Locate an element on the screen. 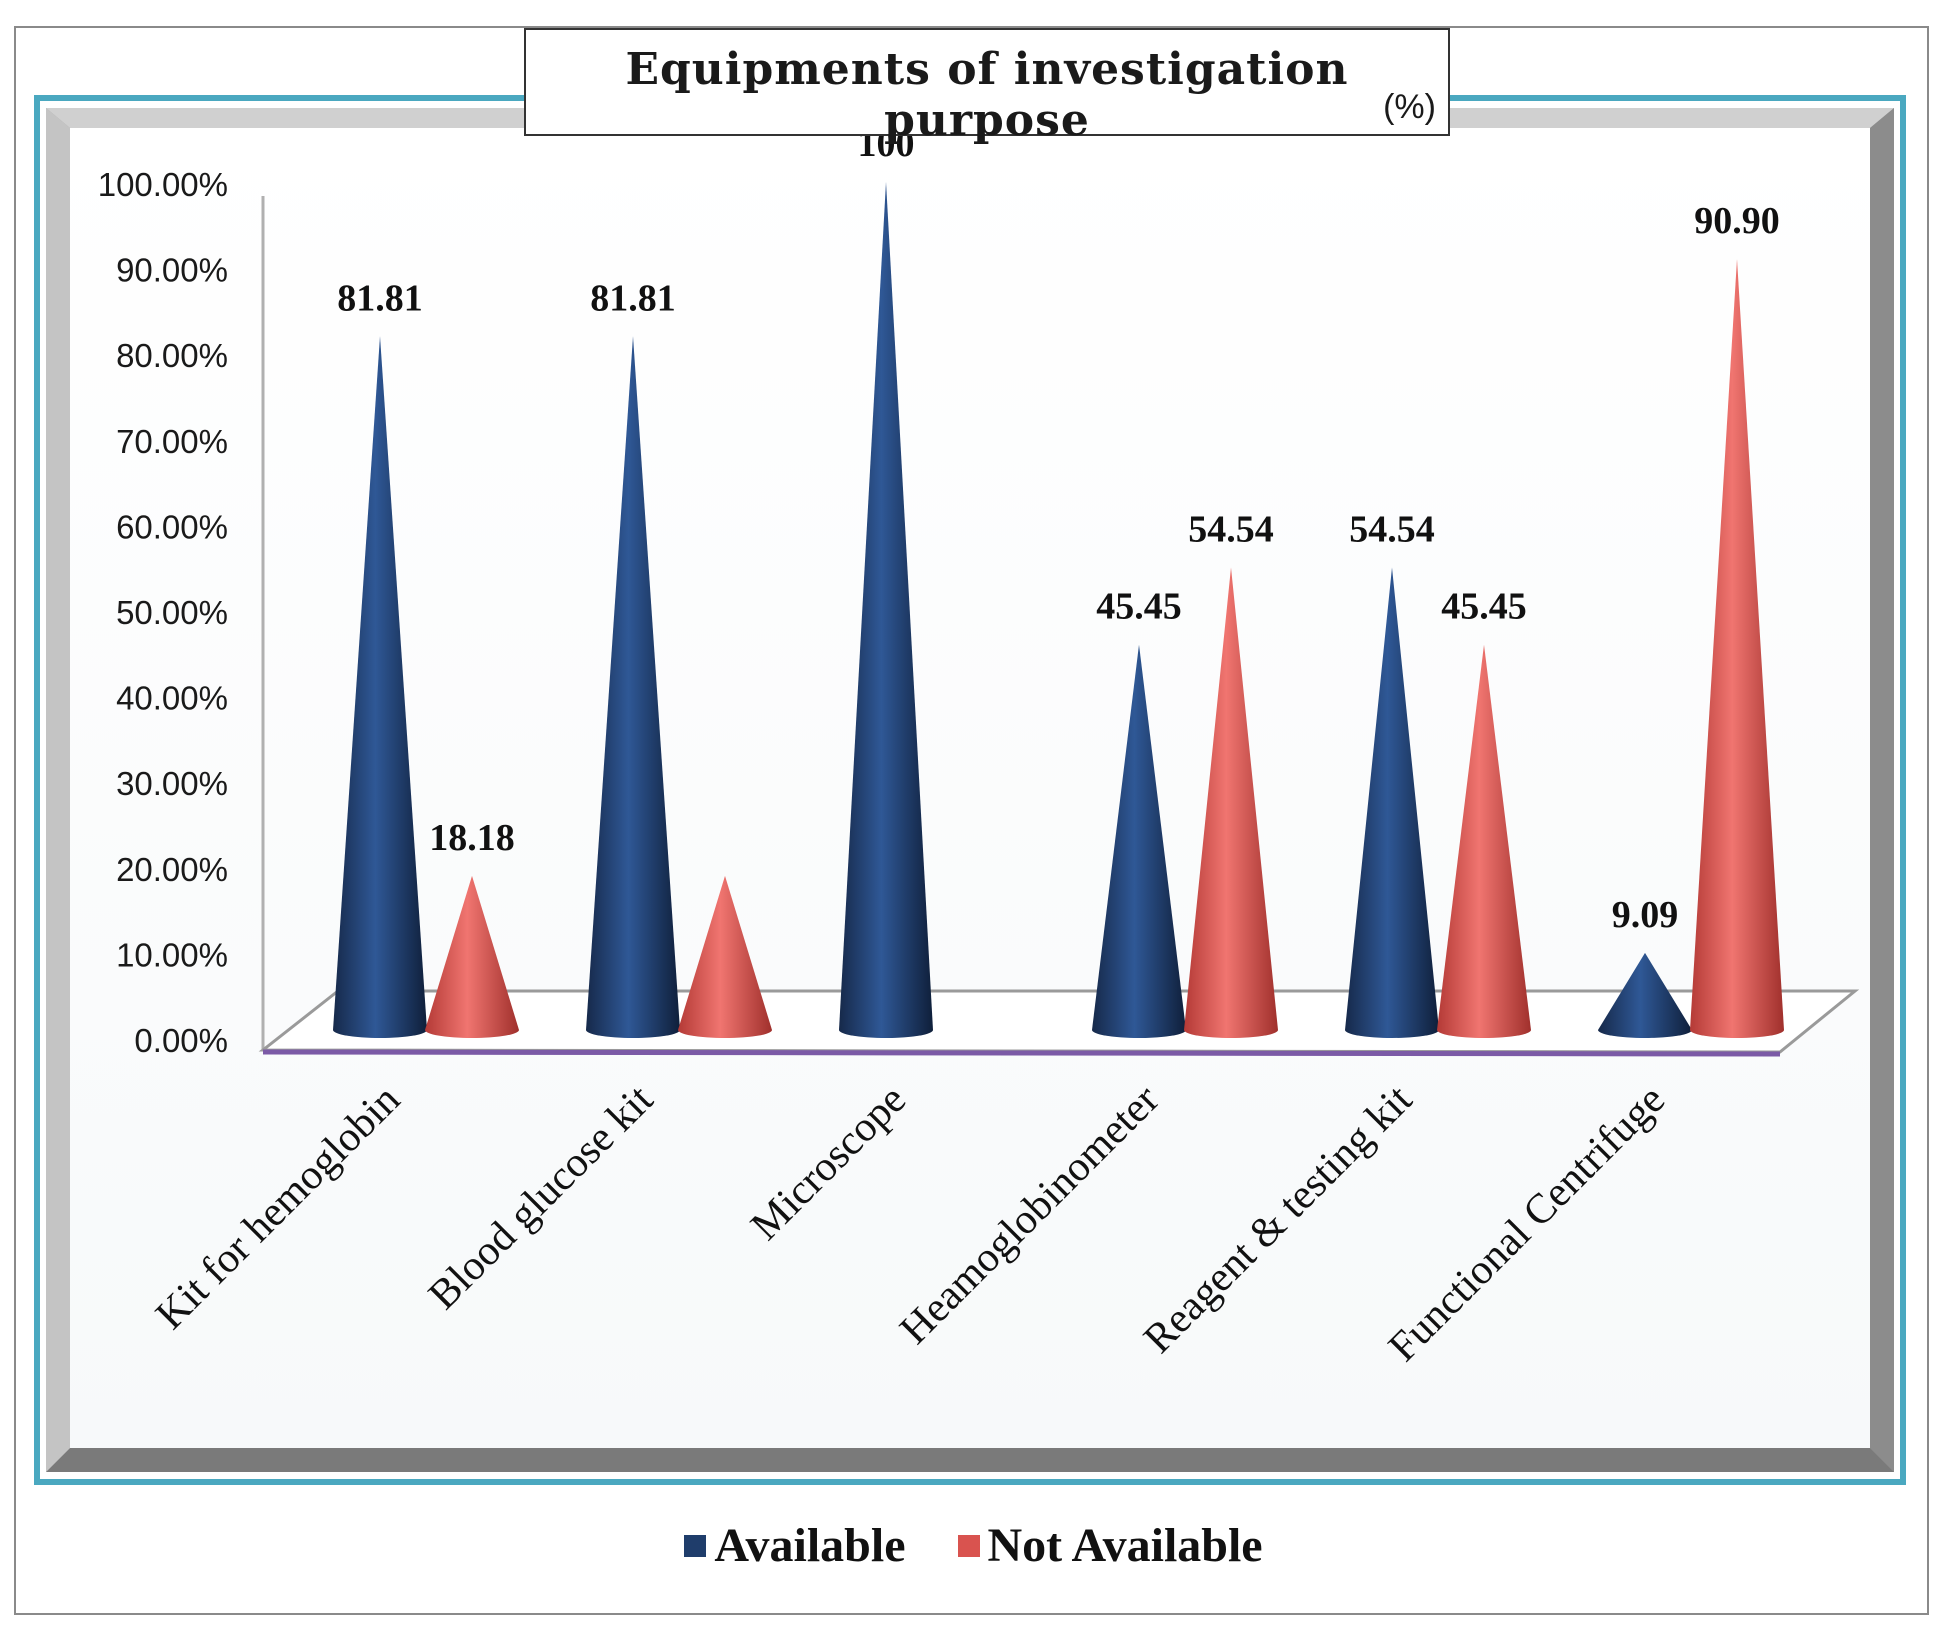  legend-item-available: Available is located at coordinates (795, 1545).